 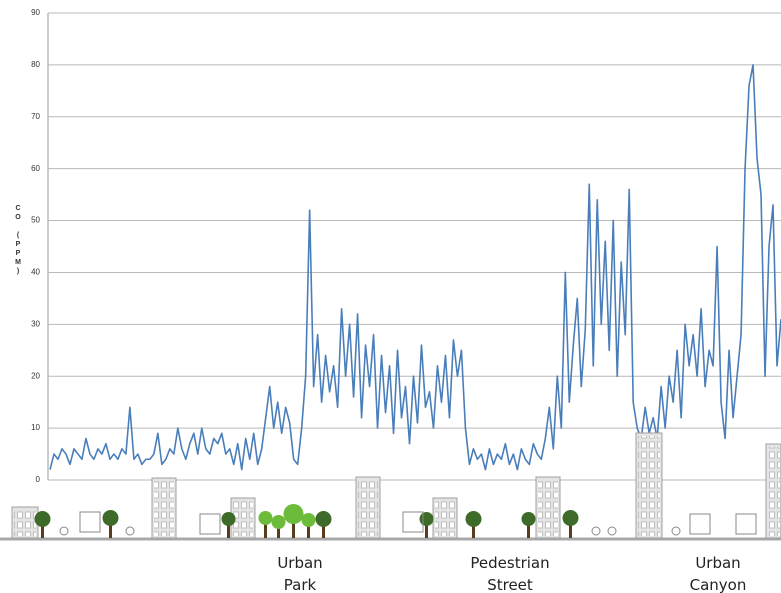 What do you see at coordinates (35, 64) in the screenshot?
I see `y-tick-label: 80` at bounding box center [35, 64].